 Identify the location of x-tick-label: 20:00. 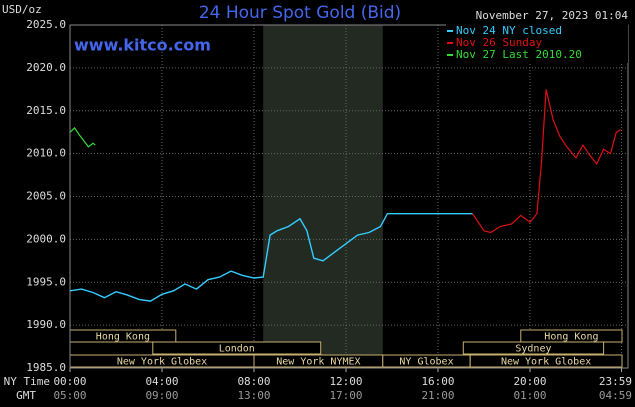
(529, 381).